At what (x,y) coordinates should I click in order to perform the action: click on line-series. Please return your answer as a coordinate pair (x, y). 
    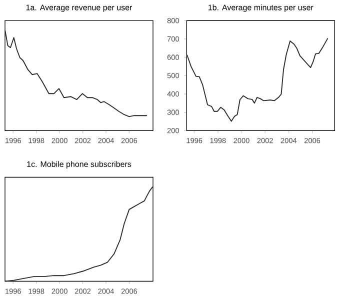
    Looking at the image, I should click on (257, 80).